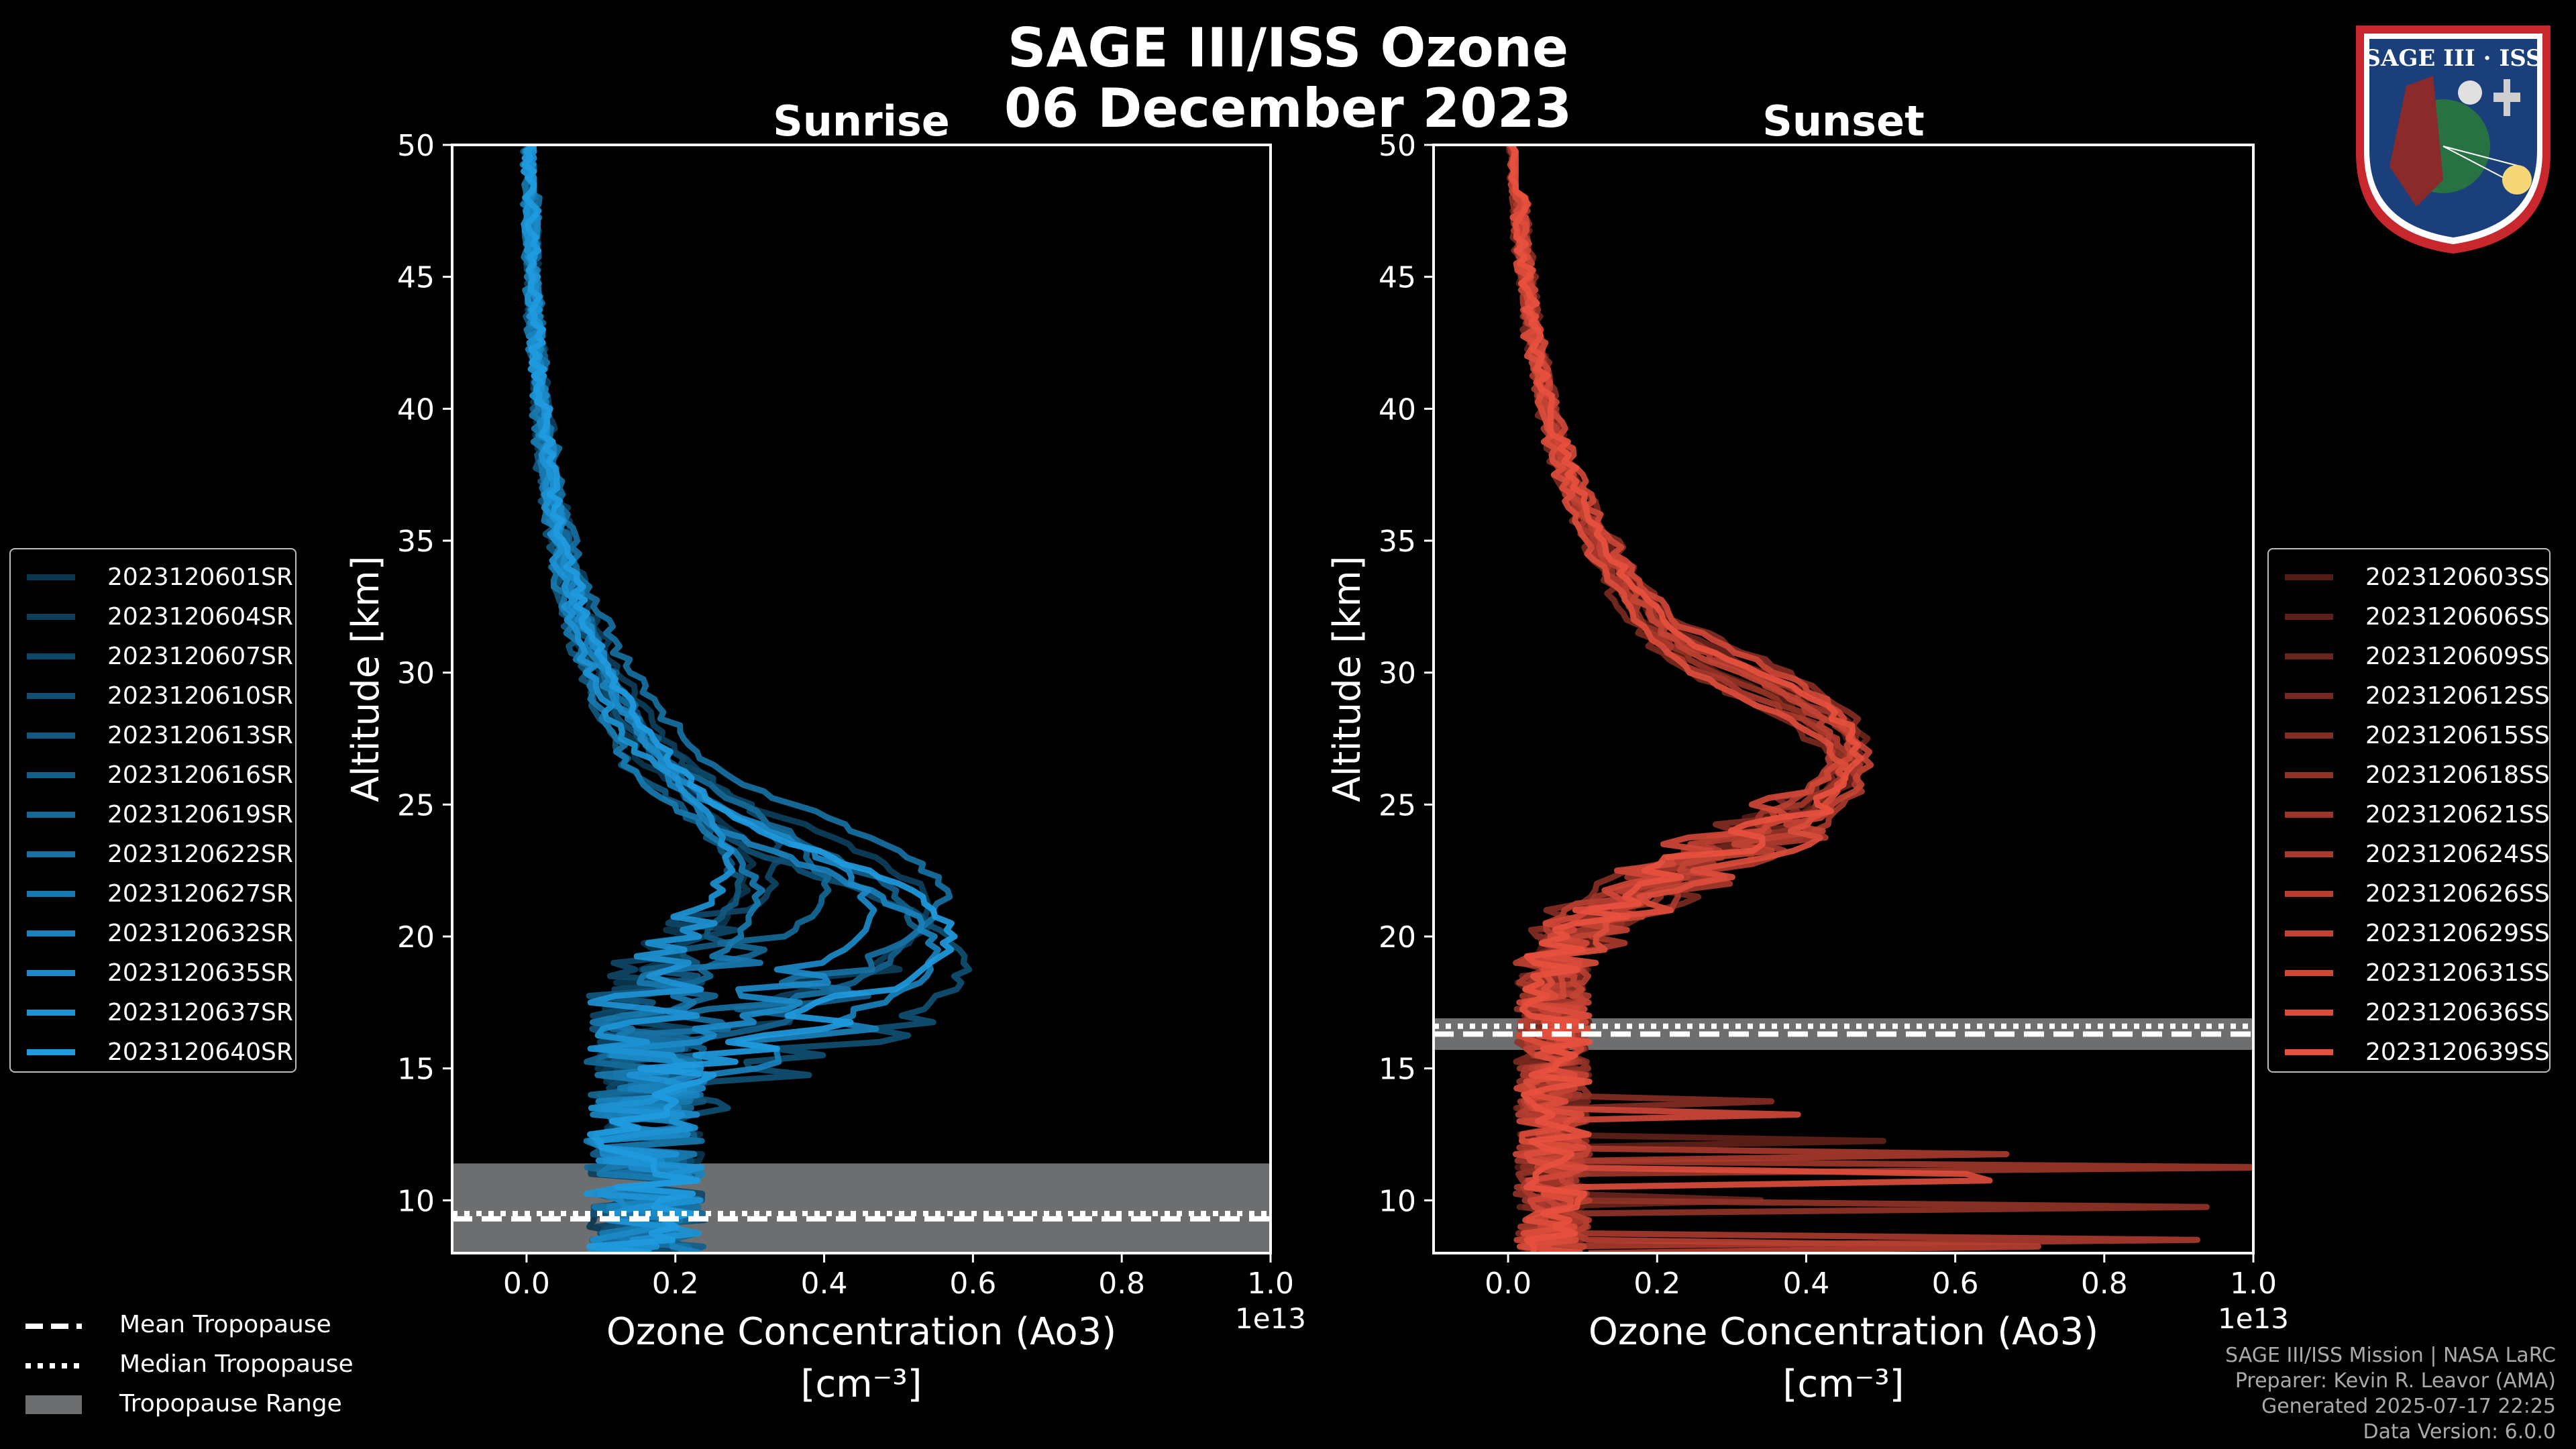 The image size is (2576, 1449). What do you see at coordinates (1508, 1284) in the screenshot?
I see `sunset-xtick-label: 0.0` at bounding box center [1508, 1284].